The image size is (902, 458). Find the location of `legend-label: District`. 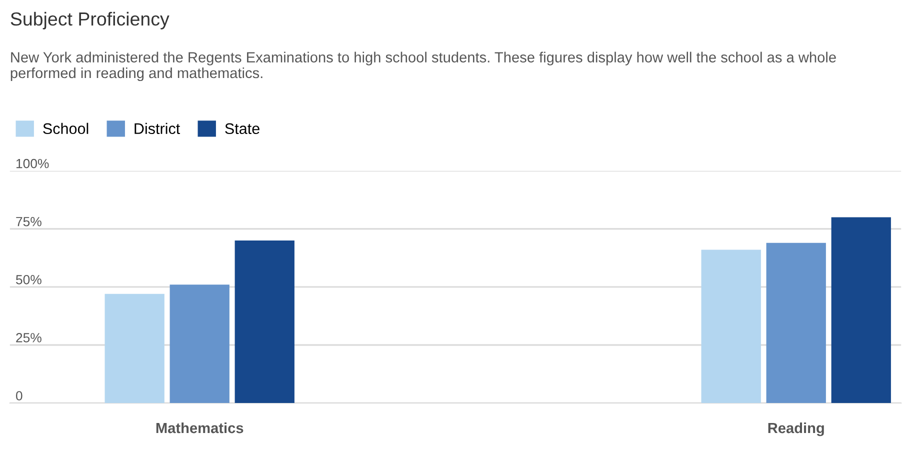

legend-label: District is located at coordinates (157, 128).